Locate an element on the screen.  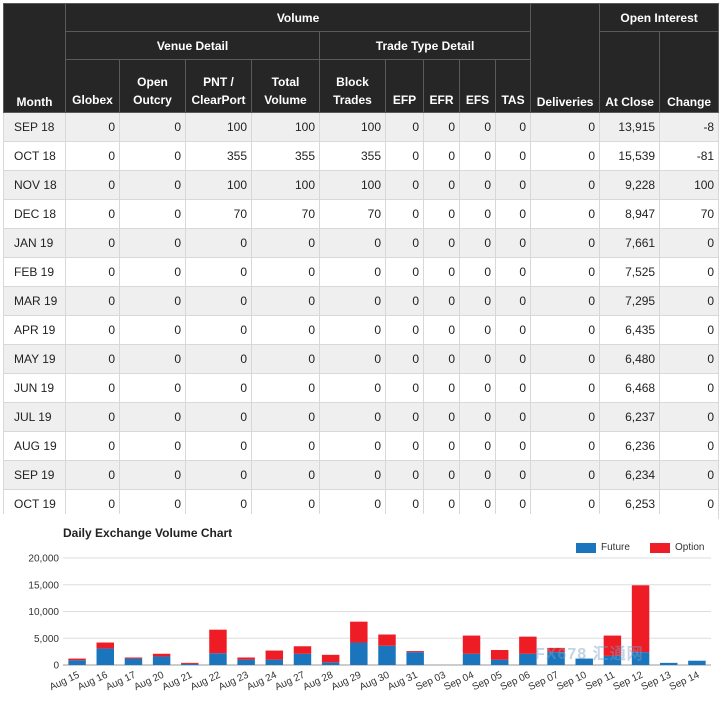
cell-month: OCT 18 is located at coordinates (34, 156).